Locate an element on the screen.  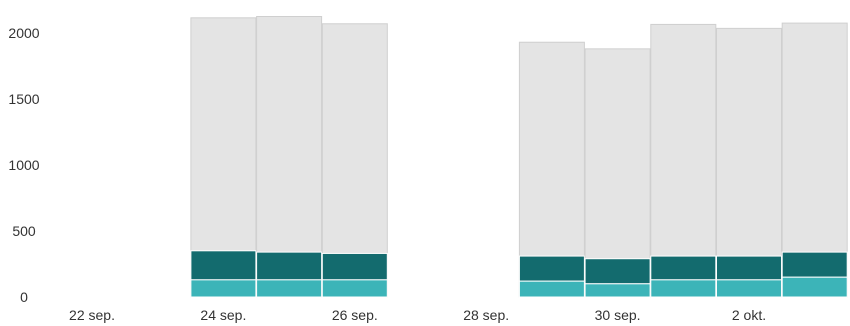
x-tick-label: 2 okt. is located at coordinates (749, 315).